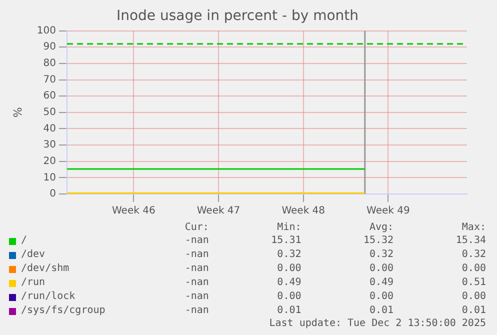  What do you see at coordinates (196, 228) in the screenshot?
I see `text: Cur:` at bounding box center [196, 228].